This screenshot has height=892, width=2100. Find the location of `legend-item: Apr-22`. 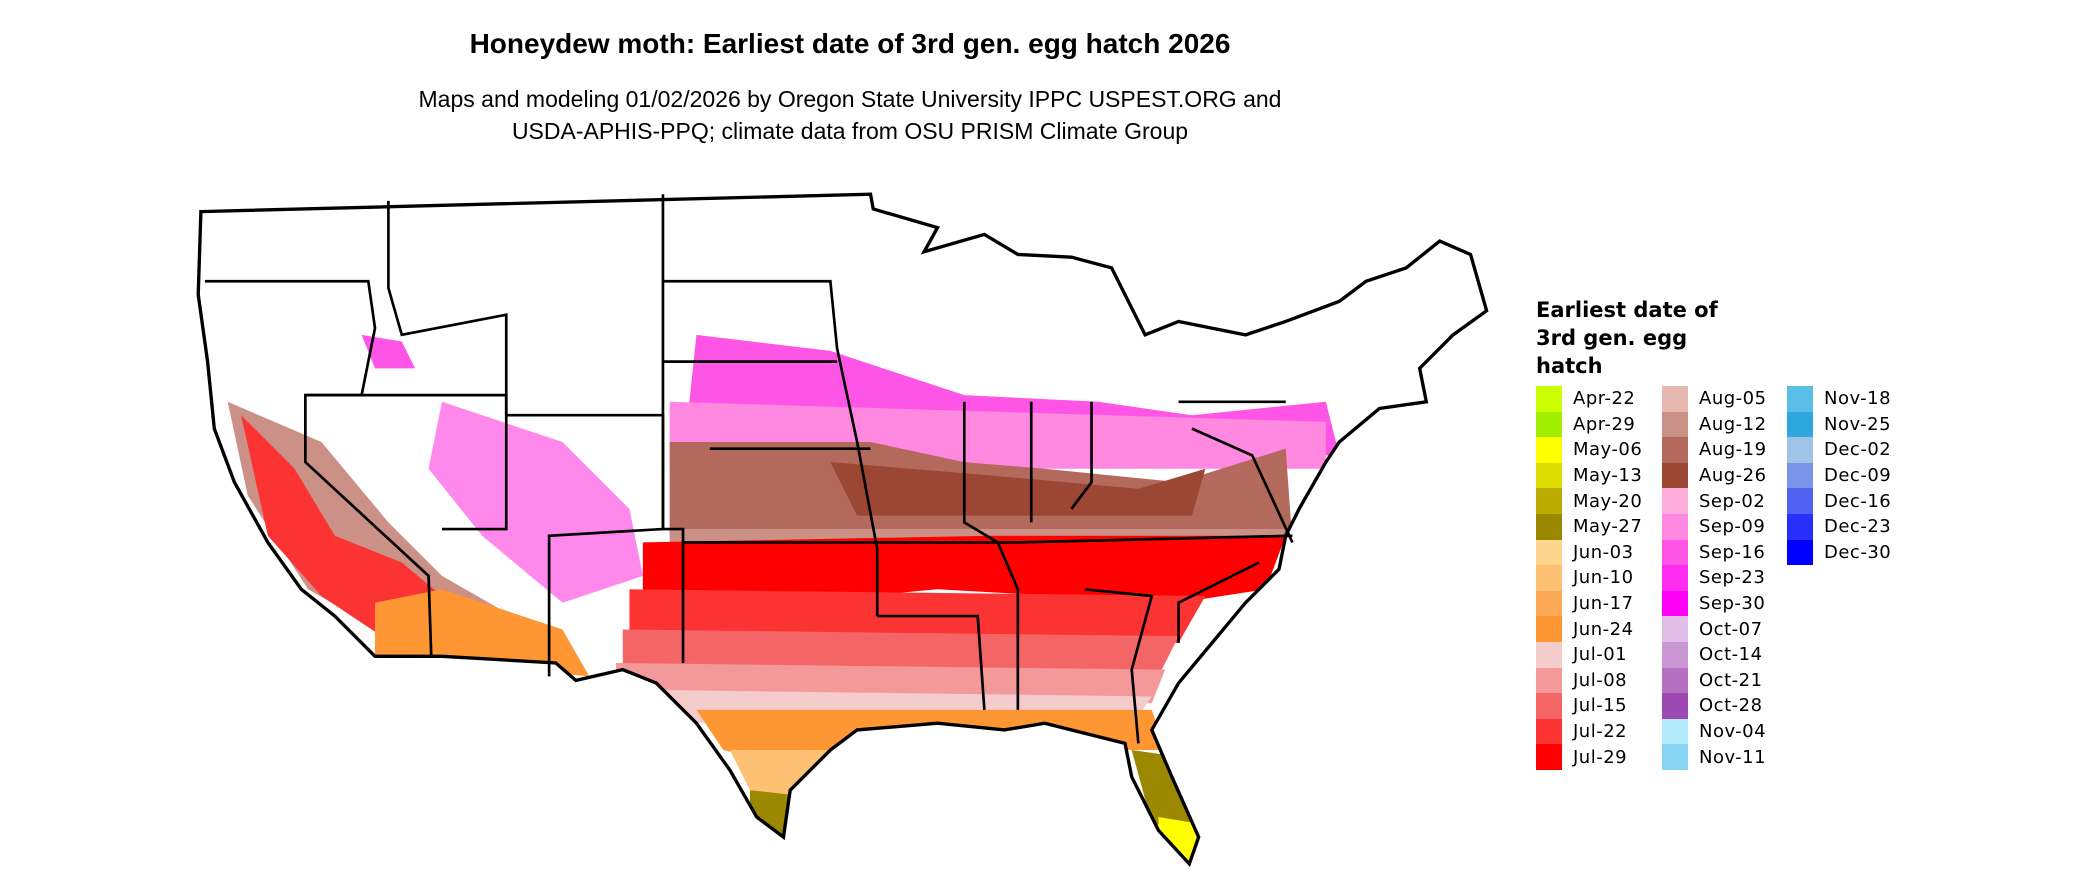

legend-item: Apr-22 is located at coordinates (1589, 399).